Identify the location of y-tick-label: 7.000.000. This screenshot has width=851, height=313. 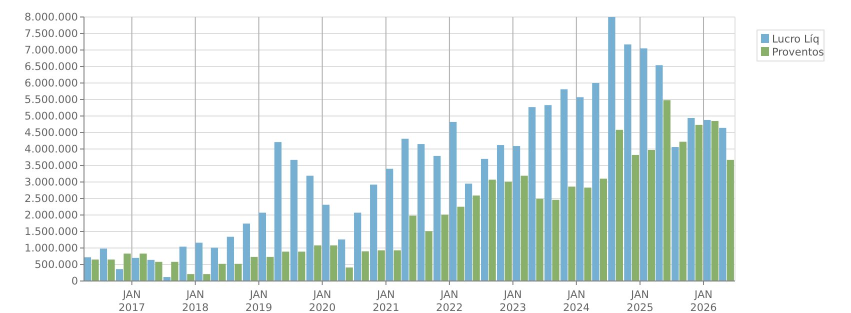
(51, 50).